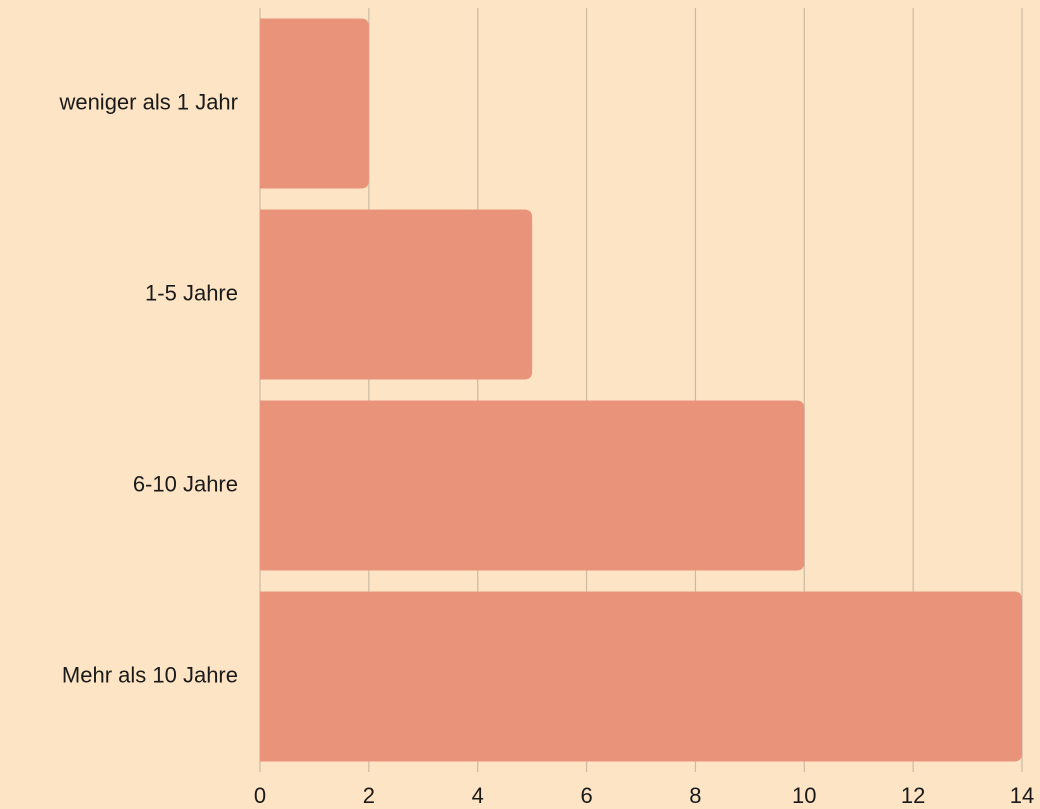 The image size is (1040, 809). What do you see at coordinates (185, 483) in the screenshot?
I see `y-tick-label: 6-10 Jahre` at bounding box center [185, 483].